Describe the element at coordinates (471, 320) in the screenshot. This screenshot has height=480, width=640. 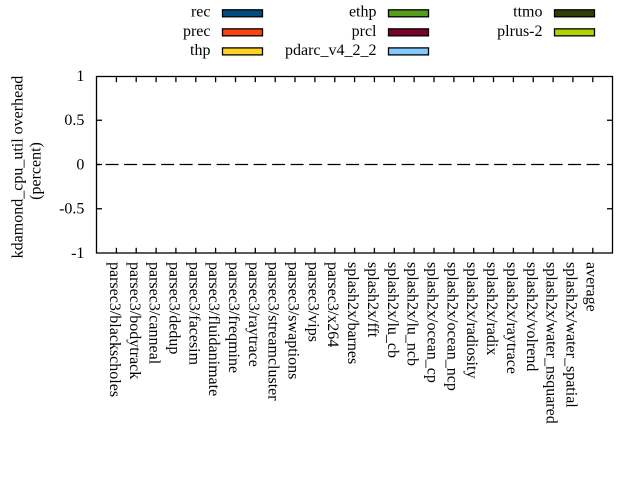
I see `svg-text: splash2x/radiosity` at that location.